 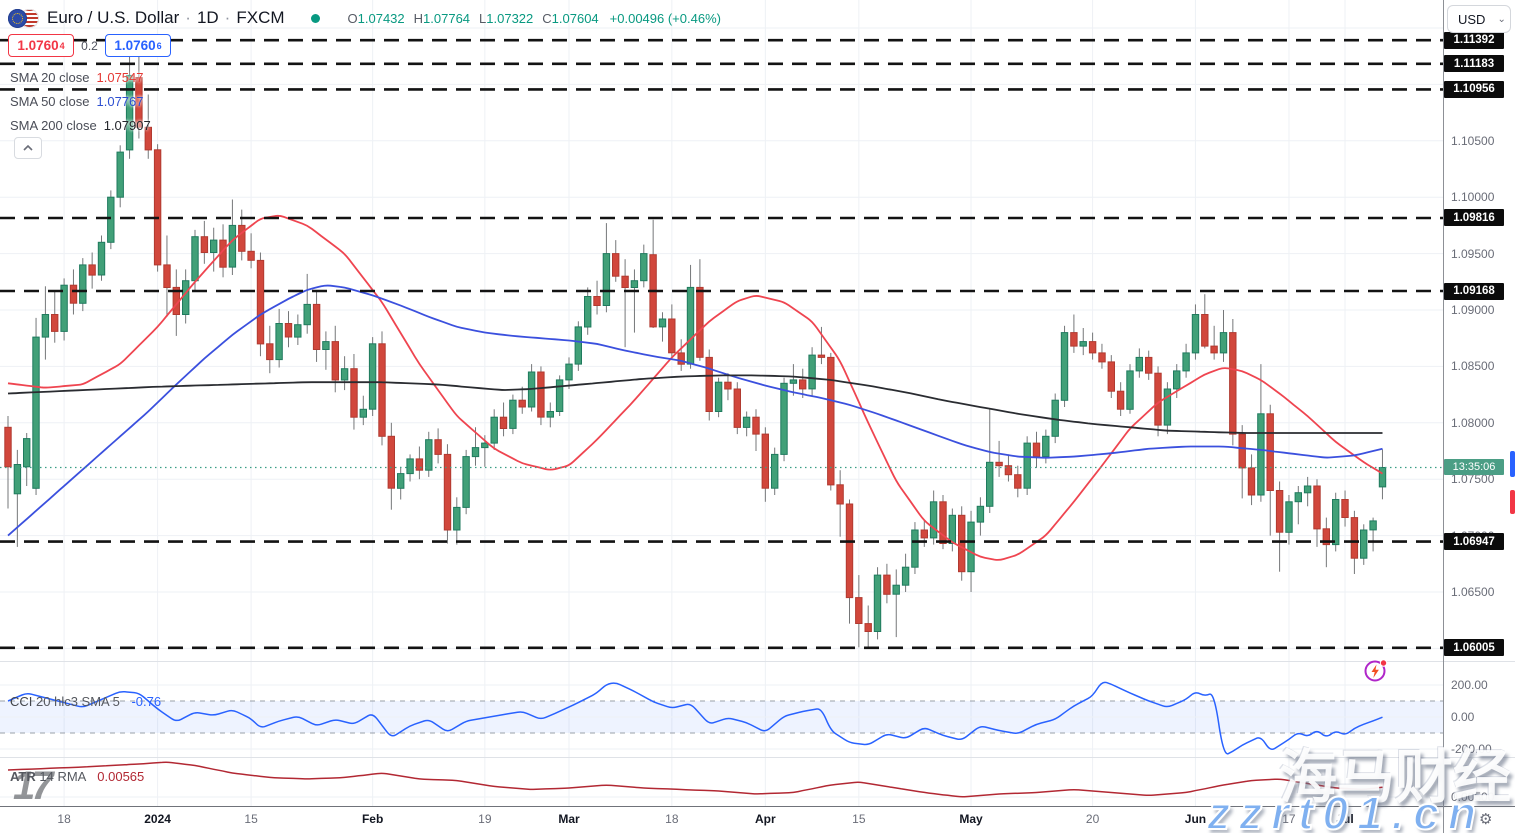 I want to click on atr-indicator-legend: ATR 14 RMA 0.00565, so click(x=77, y=776).